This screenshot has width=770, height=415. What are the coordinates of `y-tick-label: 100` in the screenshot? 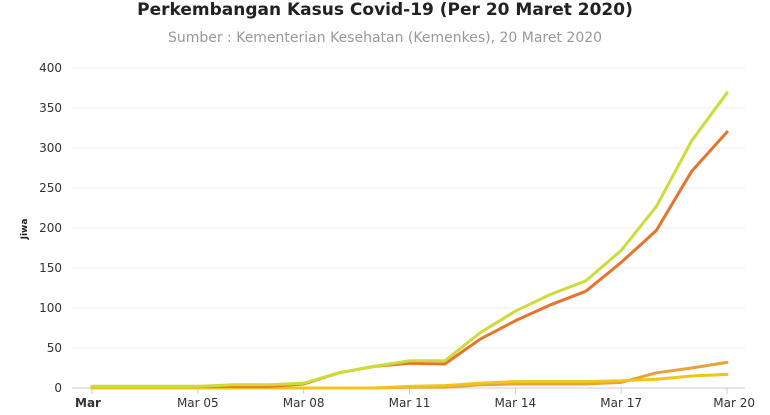 It's located at (50, 308).